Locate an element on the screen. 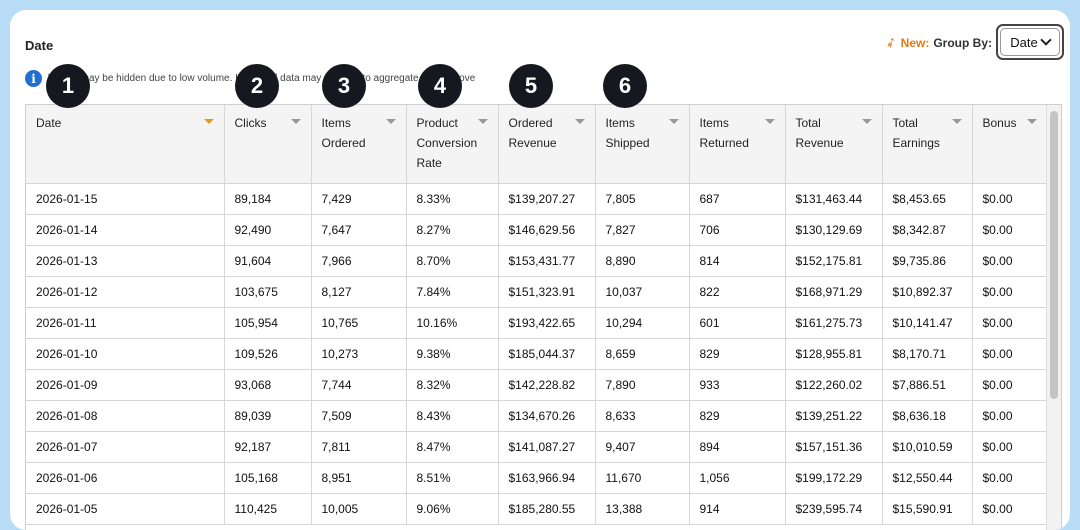  table-cell: 7,890 is located at coordinates (642, 385).